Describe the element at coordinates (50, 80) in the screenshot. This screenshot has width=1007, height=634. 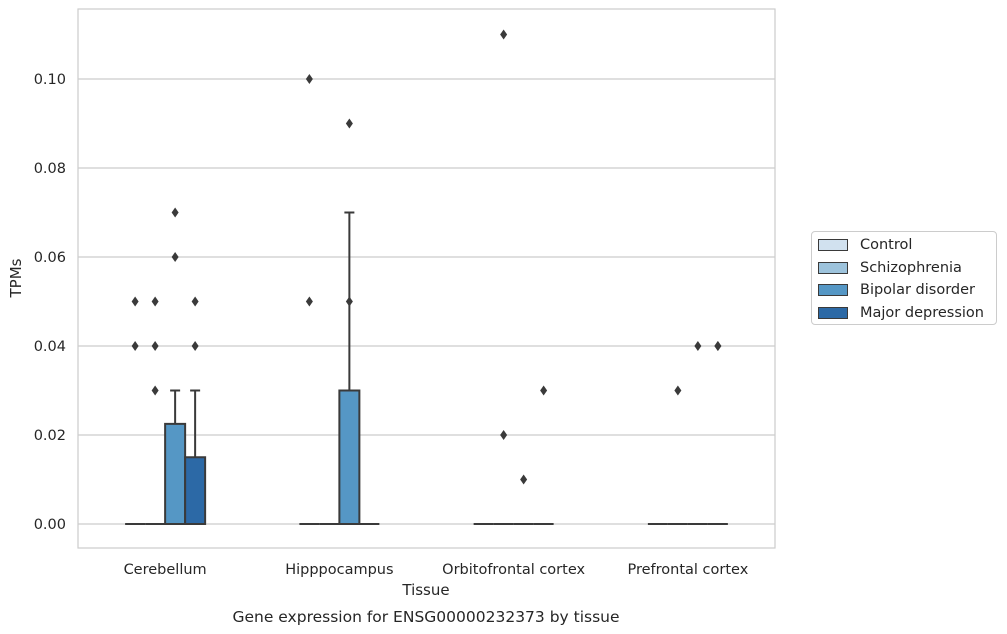
I see `y-tick-label: 0.10` at that location.